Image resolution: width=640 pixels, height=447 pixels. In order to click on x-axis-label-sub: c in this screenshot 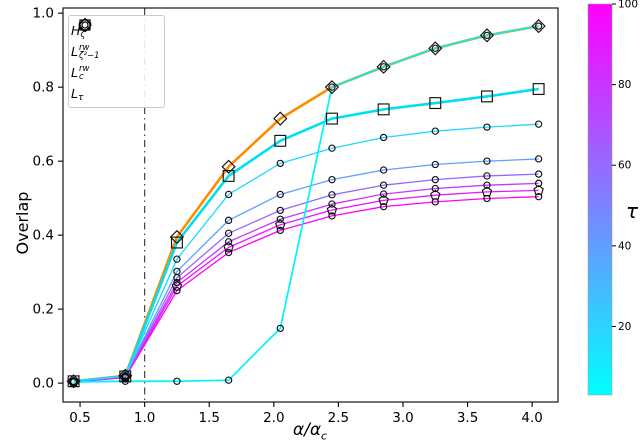, I will do `click(324, 436)`.